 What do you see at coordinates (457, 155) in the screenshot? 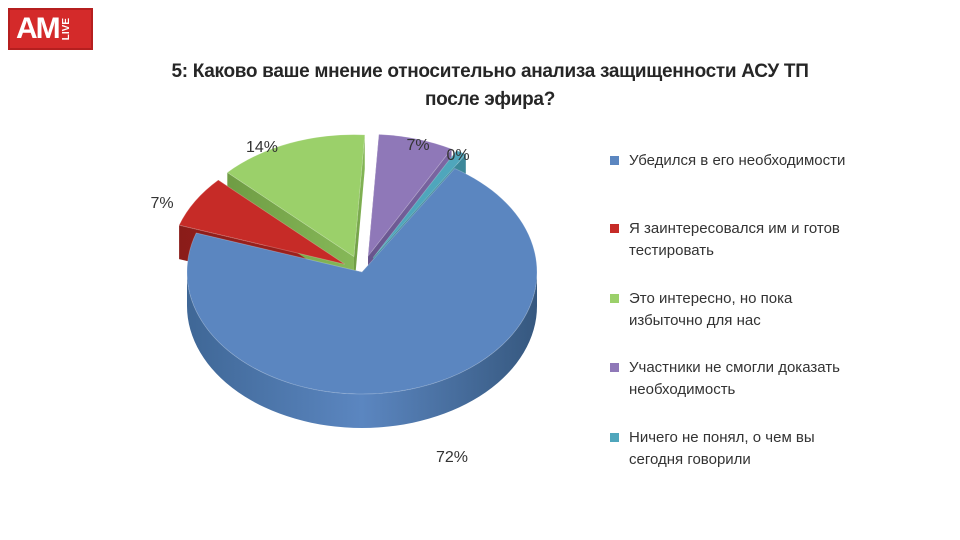
I see `pie-value-label-4: 0%` at bounding box center [457, 155].